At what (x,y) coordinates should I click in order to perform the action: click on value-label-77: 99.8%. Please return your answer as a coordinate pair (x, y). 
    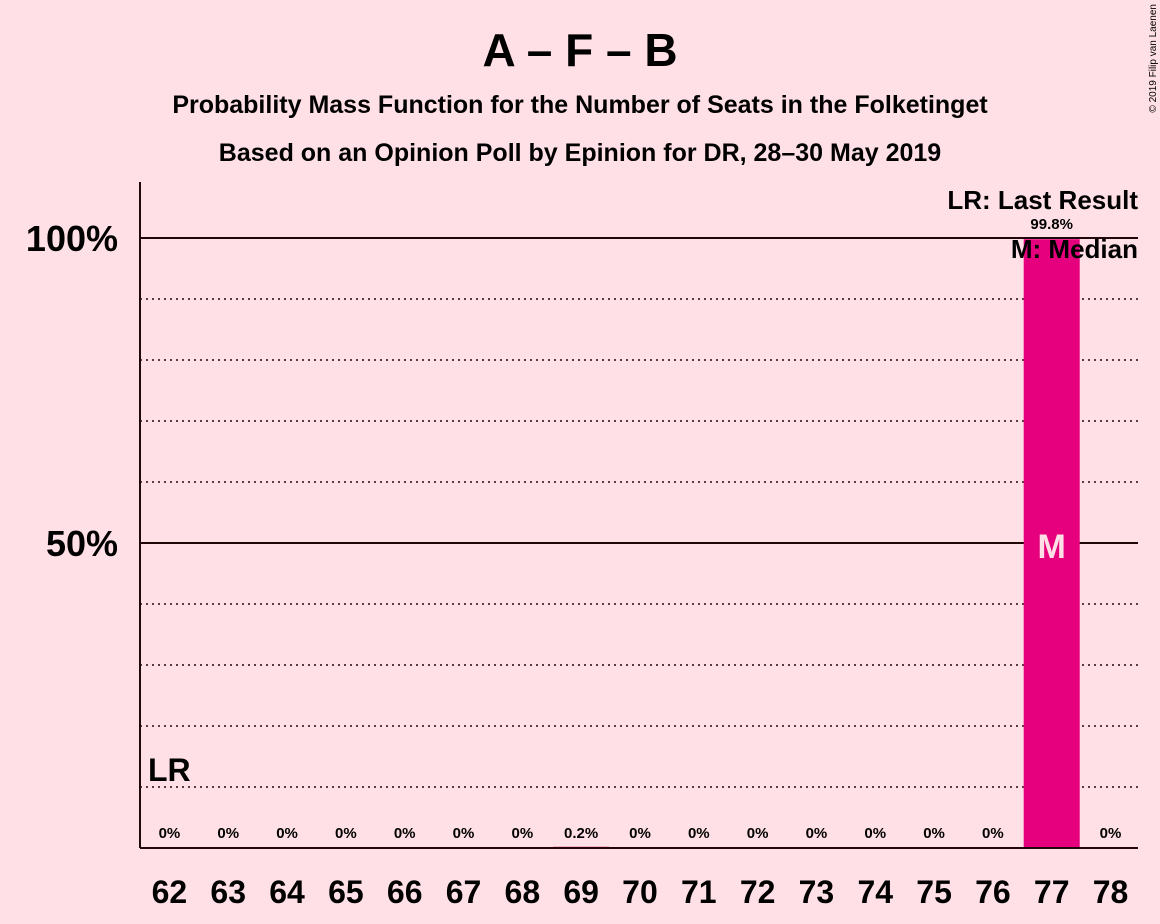
    Looking at the image, I should click on (1051, 224).